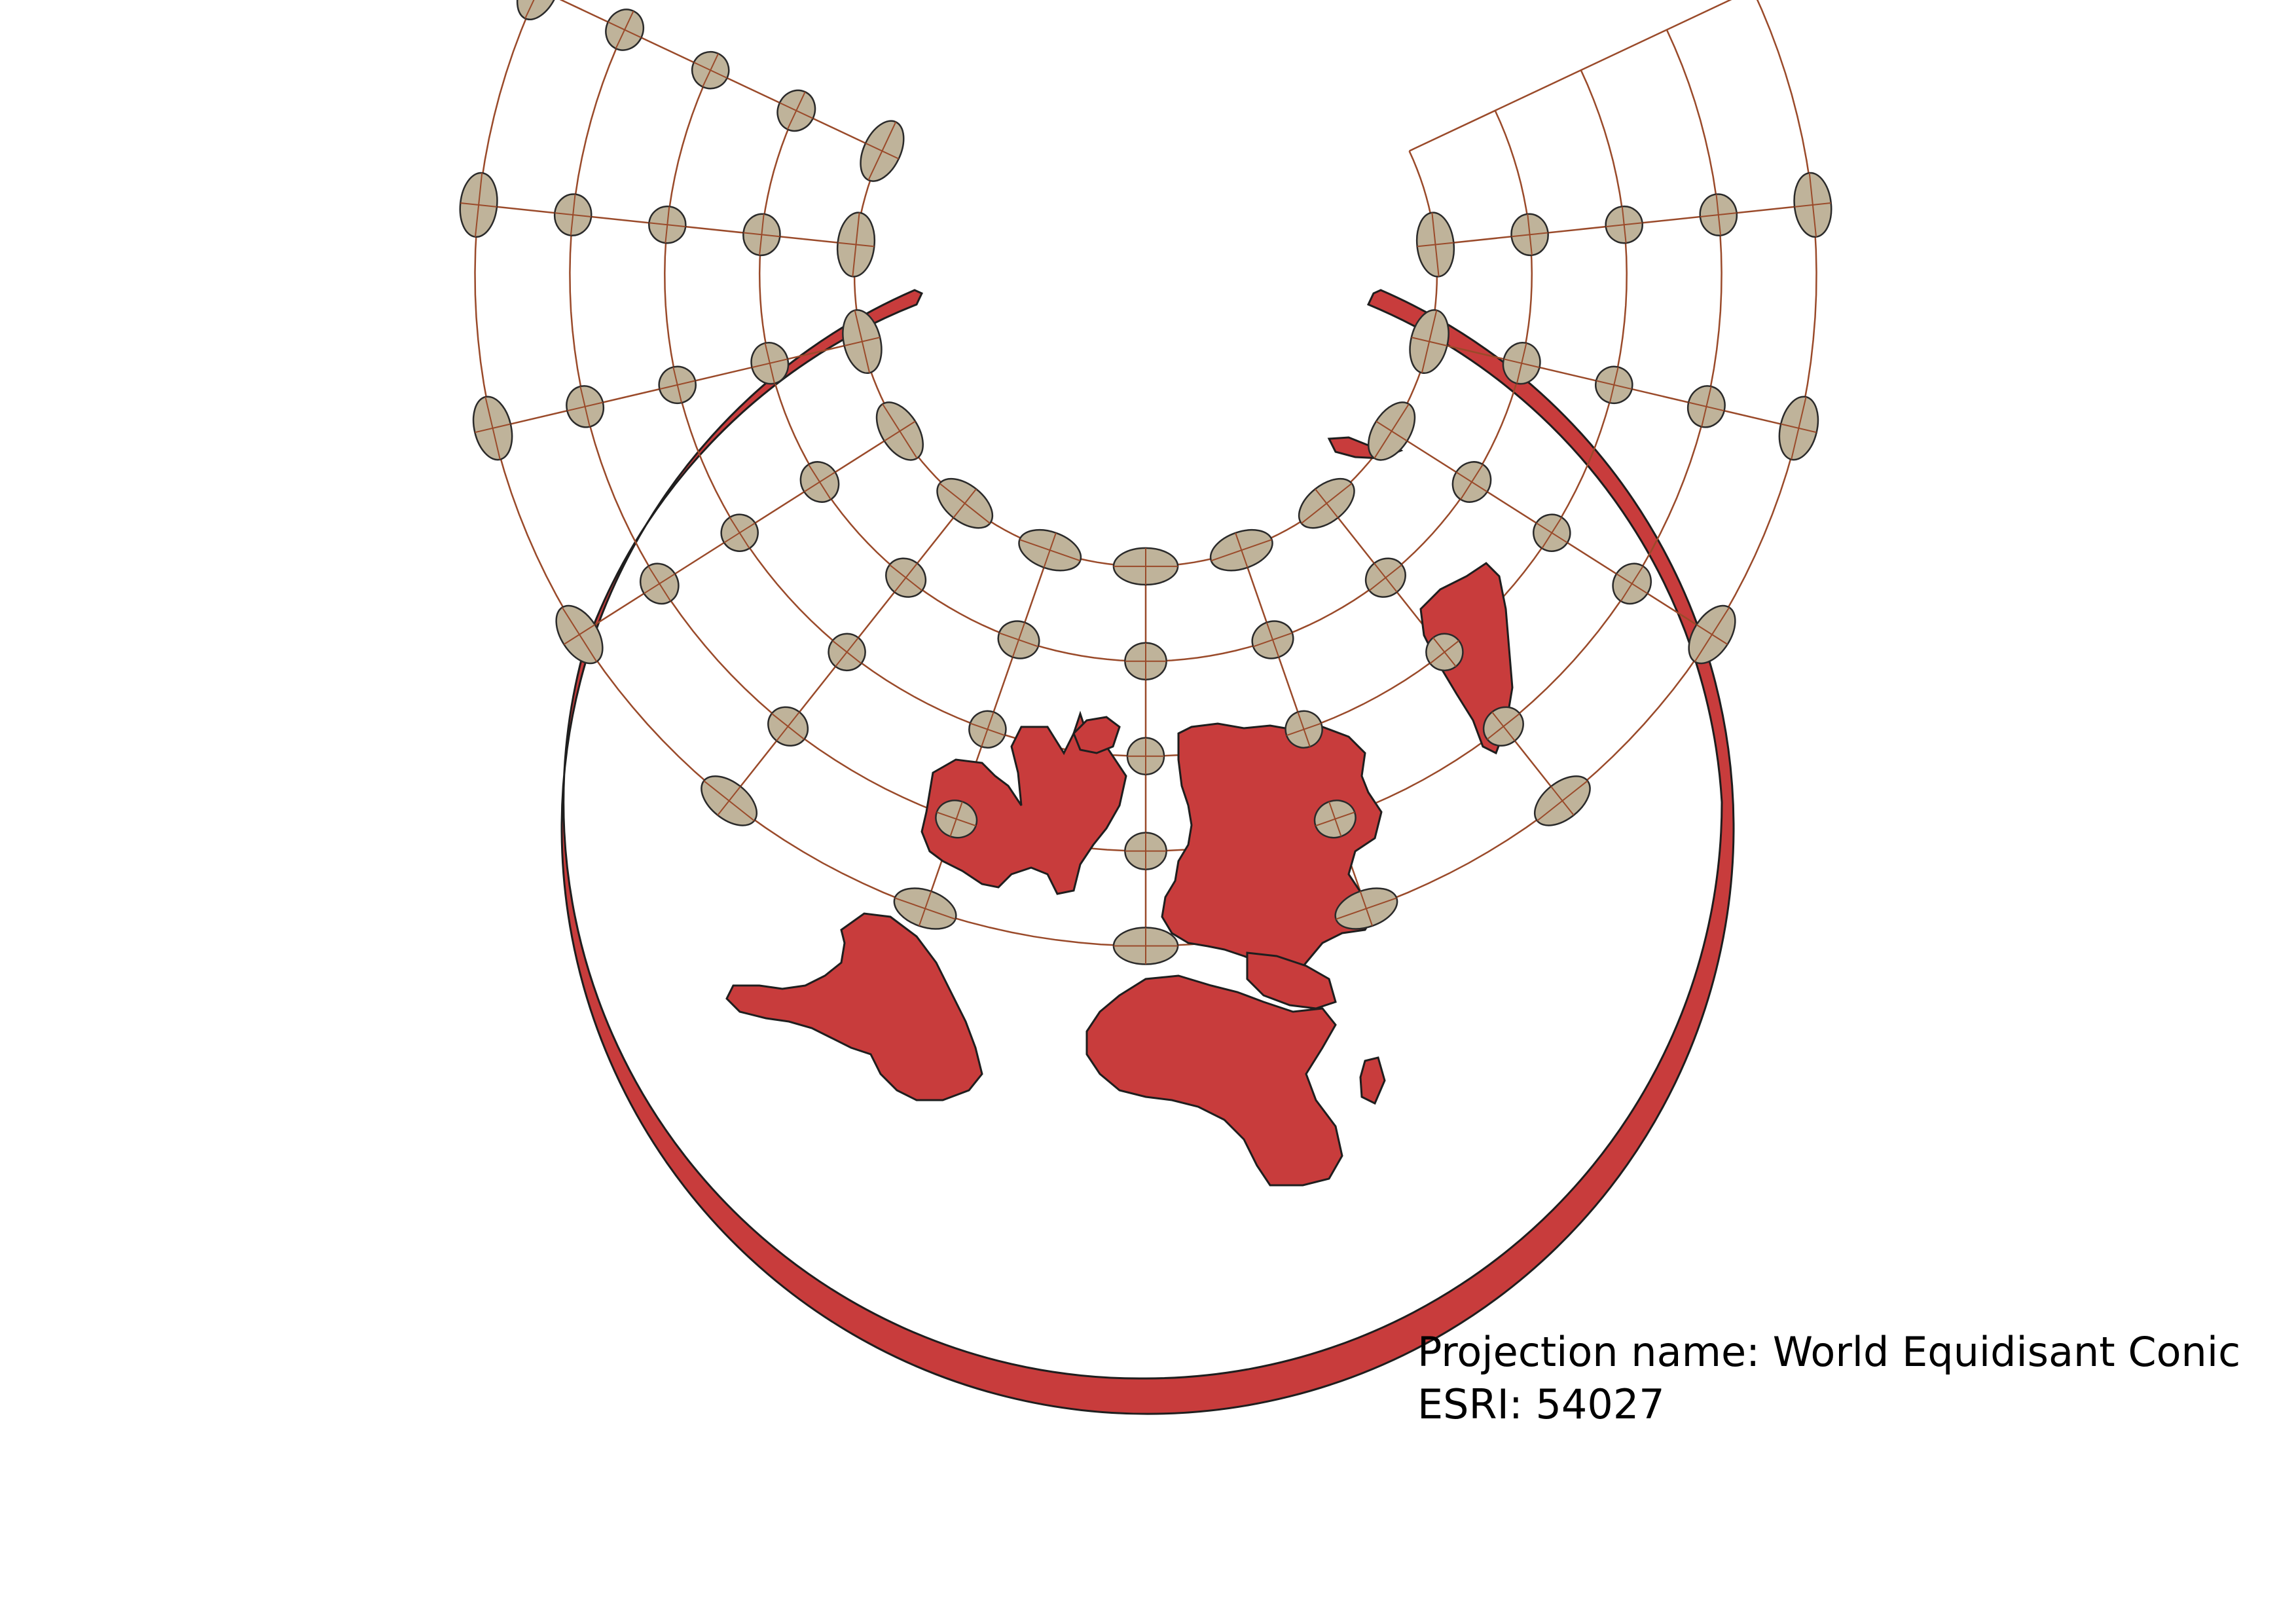 The image size is (2296, 1624). What do you see at coordinates (1272, 851) in the screenshot?
I see `eurasia` at bounding box center [1272, 851].